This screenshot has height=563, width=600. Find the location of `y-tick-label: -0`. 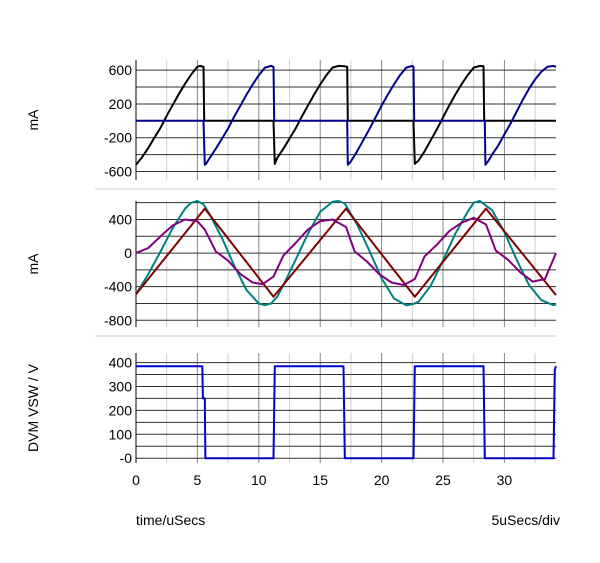

y-tick-label: -0 is located at coordinates (126, 458).